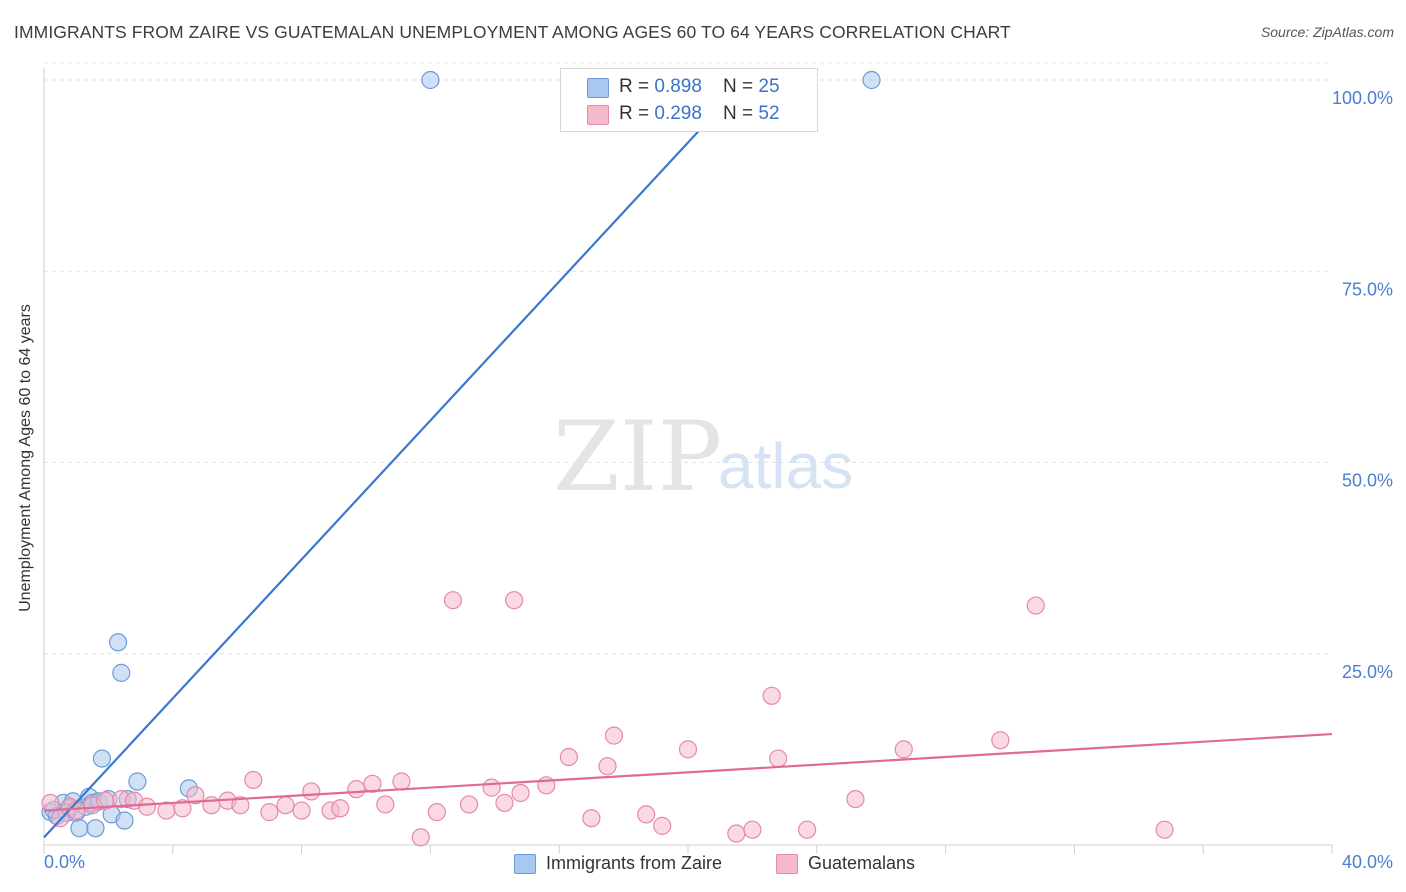 The width and height of the screenshot is (1406, 892). What do you see at coordinates (598, 88) in the screenshot?
I see `legend-swatch-zaire` at bounding box center [598, 88].